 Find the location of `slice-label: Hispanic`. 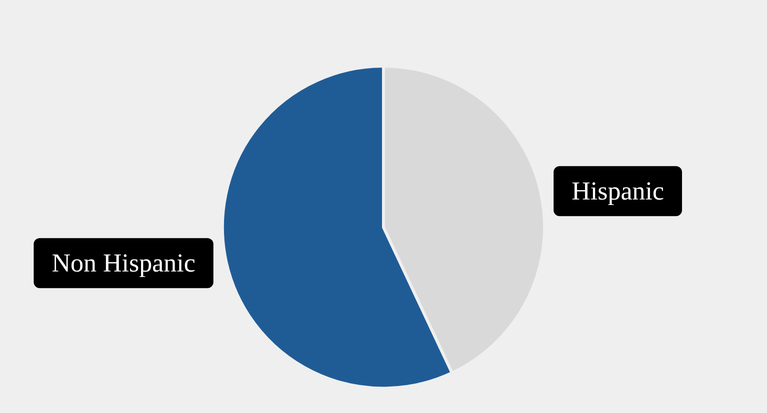

slice-label: Hispanic is located at coordinates (618, 191).